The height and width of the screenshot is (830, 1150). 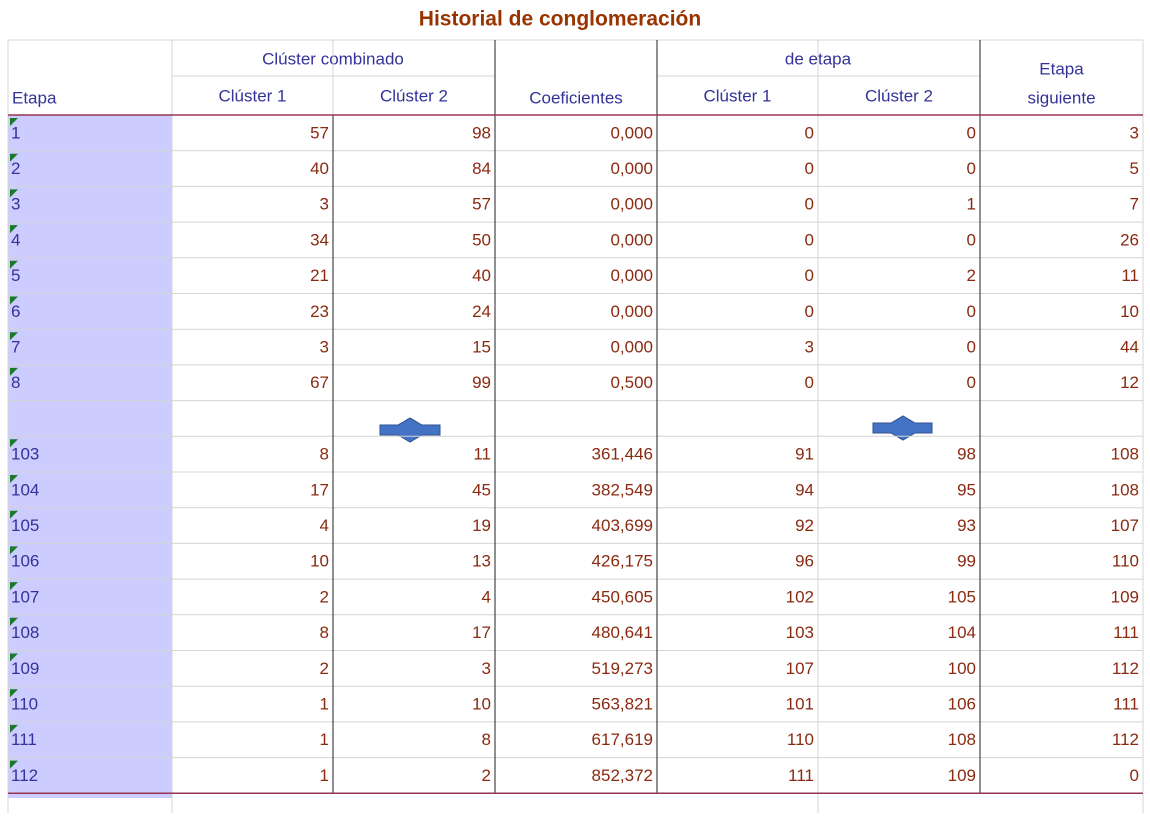 I want to click on number-cell: 15, so click(x=481, y=347).